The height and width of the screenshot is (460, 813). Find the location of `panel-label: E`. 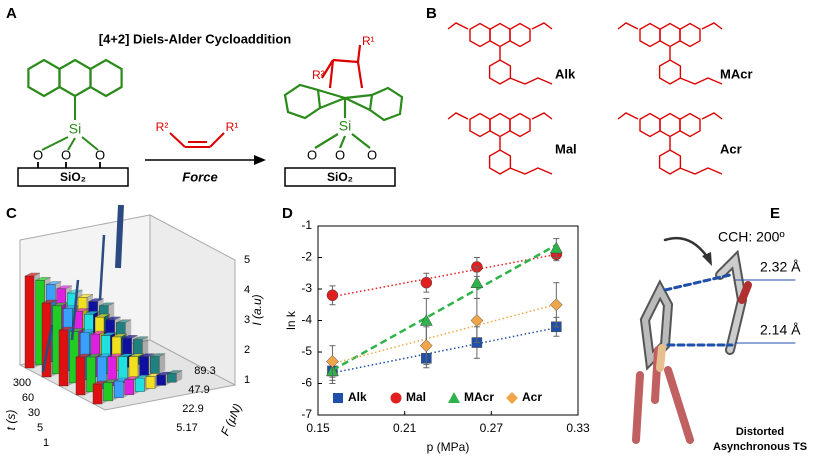

panel-label: E is located at coordinates (775, 213).